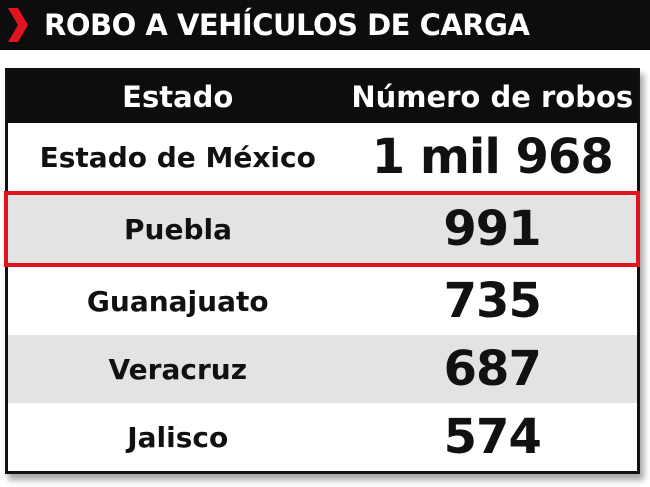 This screenshot has width=650, height=487. Describe the element at coordinates (18, 25) in the screenshot. I see `chevron-icon` at that location.